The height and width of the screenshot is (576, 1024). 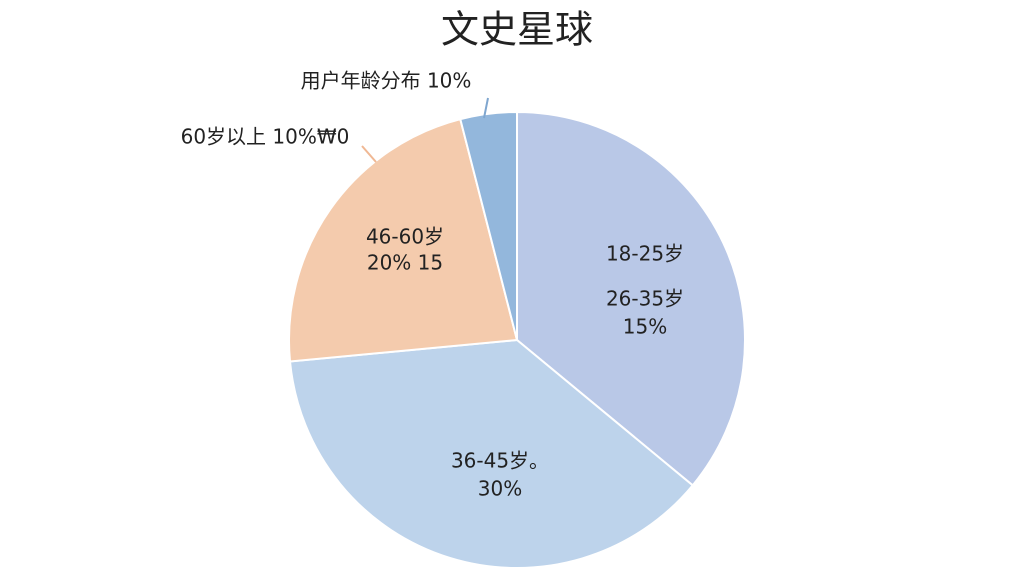 What do you see at coordinates (645, 327) in the screenshot?
I see `slice-label: 15%` at bounding box center [645, 327].